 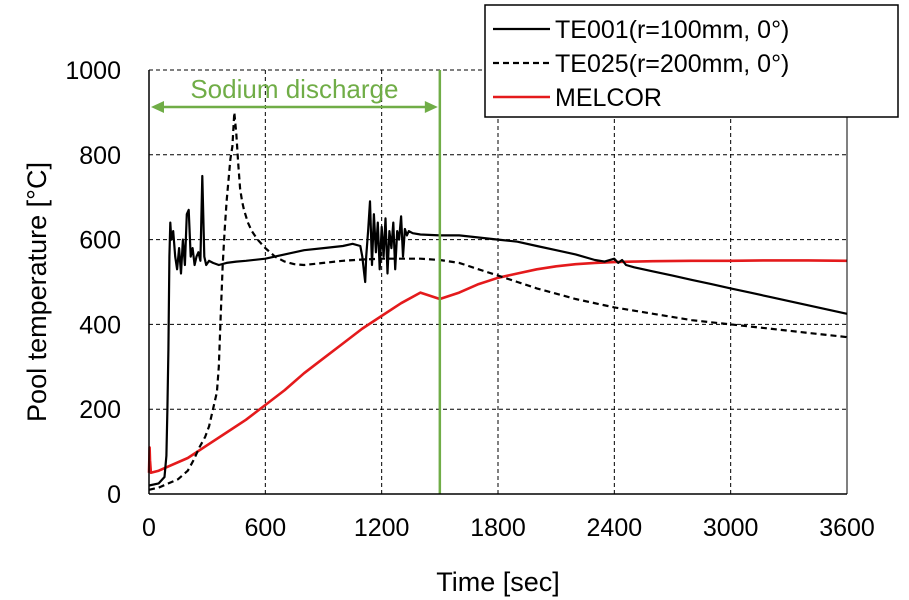 What do you see at coordinates (672, 64) in the screenshot?
I see `legend-label-2: TE025(r=200mm, 0°)` at bounding box center [672, 64].